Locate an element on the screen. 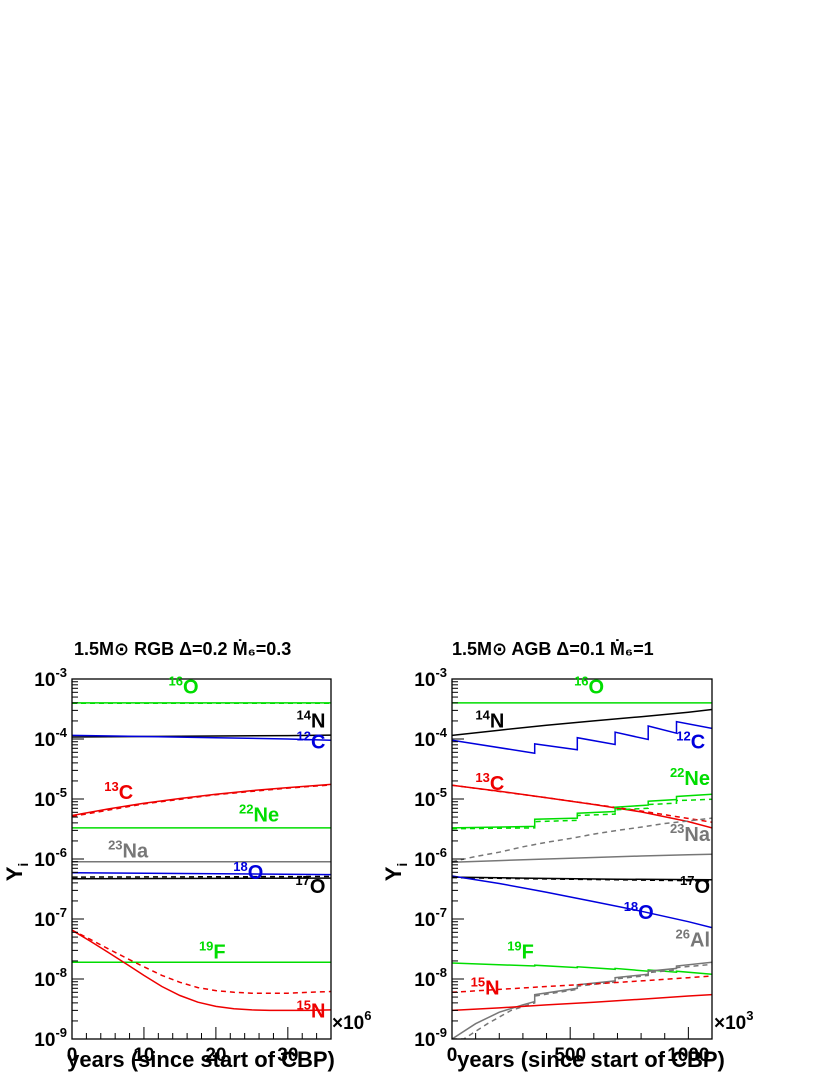  series-26Al-solid is located at coordinates (582, 1000).